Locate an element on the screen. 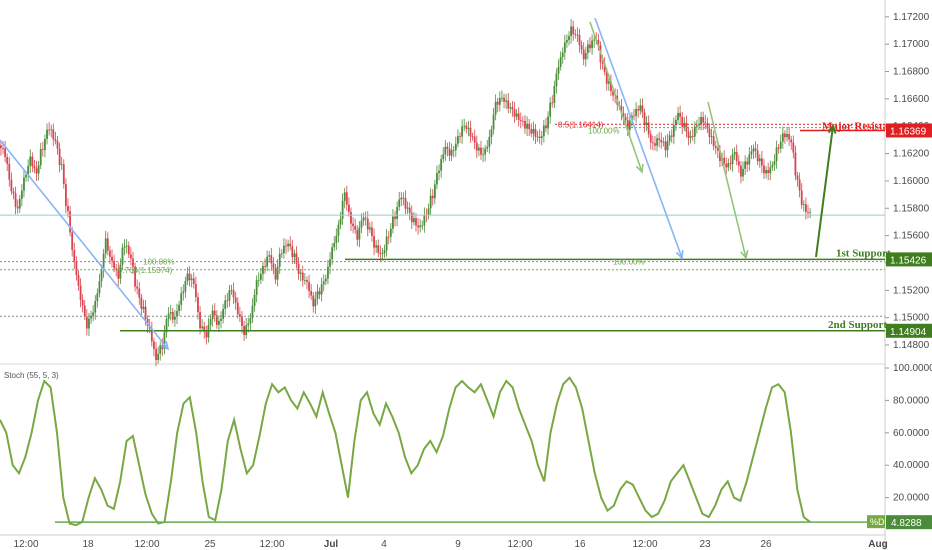  price-tag is located at coordinates (909, 330).